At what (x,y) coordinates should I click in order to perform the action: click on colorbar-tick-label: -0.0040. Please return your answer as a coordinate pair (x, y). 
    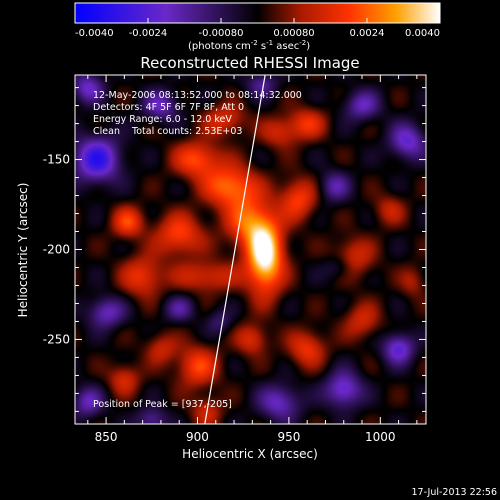
    Looking at the image, I should click on (94, 33).